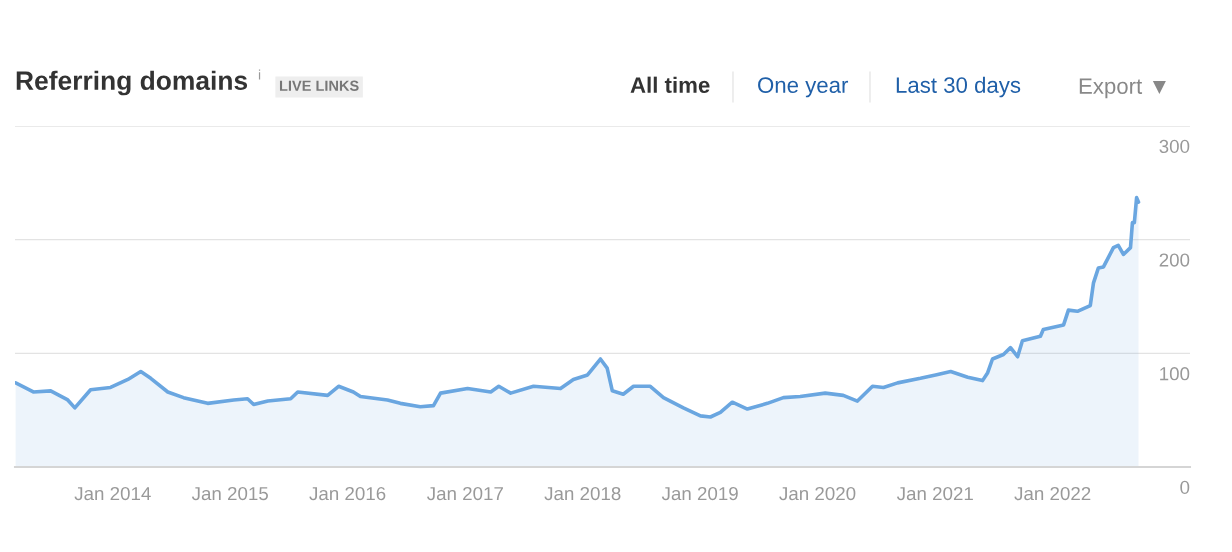 The image size is (1232, 552). Describe the element at coordinates (347, 493) in the screenshot. I see `x-tick-label: Jan 2016` at that location.